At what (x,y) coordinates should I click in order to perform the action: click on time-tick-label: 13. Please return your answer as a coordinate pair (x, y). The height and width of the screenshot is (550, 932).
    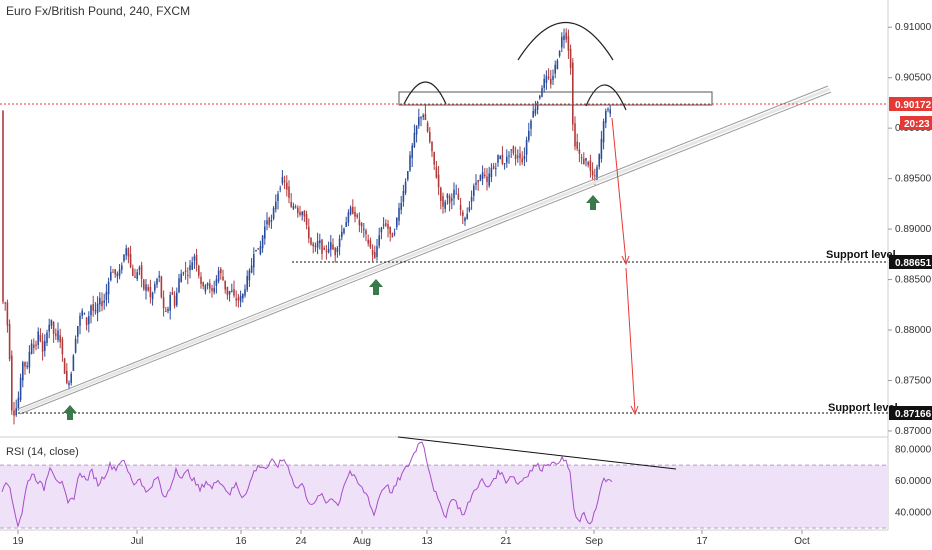
    Looking at the image, I should click on (427, 541).